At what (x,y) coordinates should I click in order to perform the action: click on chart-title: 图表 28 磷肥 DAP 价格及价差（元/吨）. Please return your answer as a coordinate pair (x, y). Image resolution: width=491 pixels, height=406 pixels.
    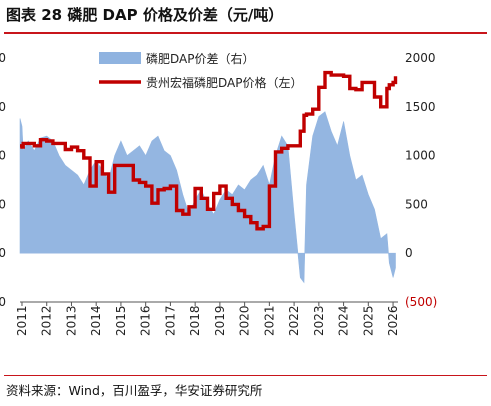
    Looking at the image, I should click on (145, 15).